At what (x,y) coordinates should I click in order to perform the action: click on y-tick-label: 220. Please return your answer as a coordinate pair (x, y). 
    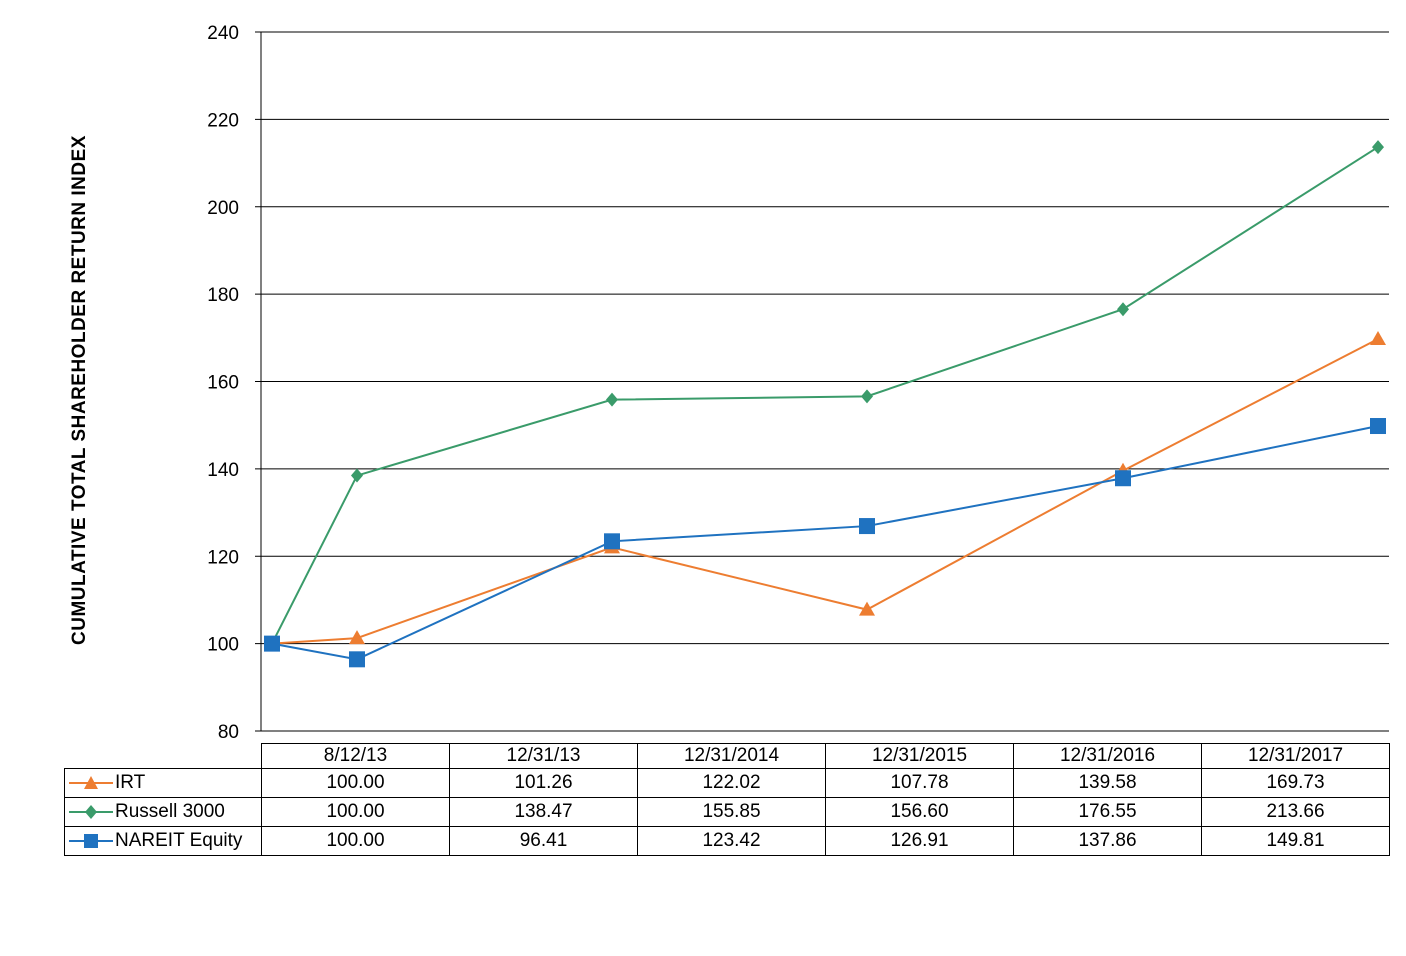
    Looking at the image, I should click on (223, 120).